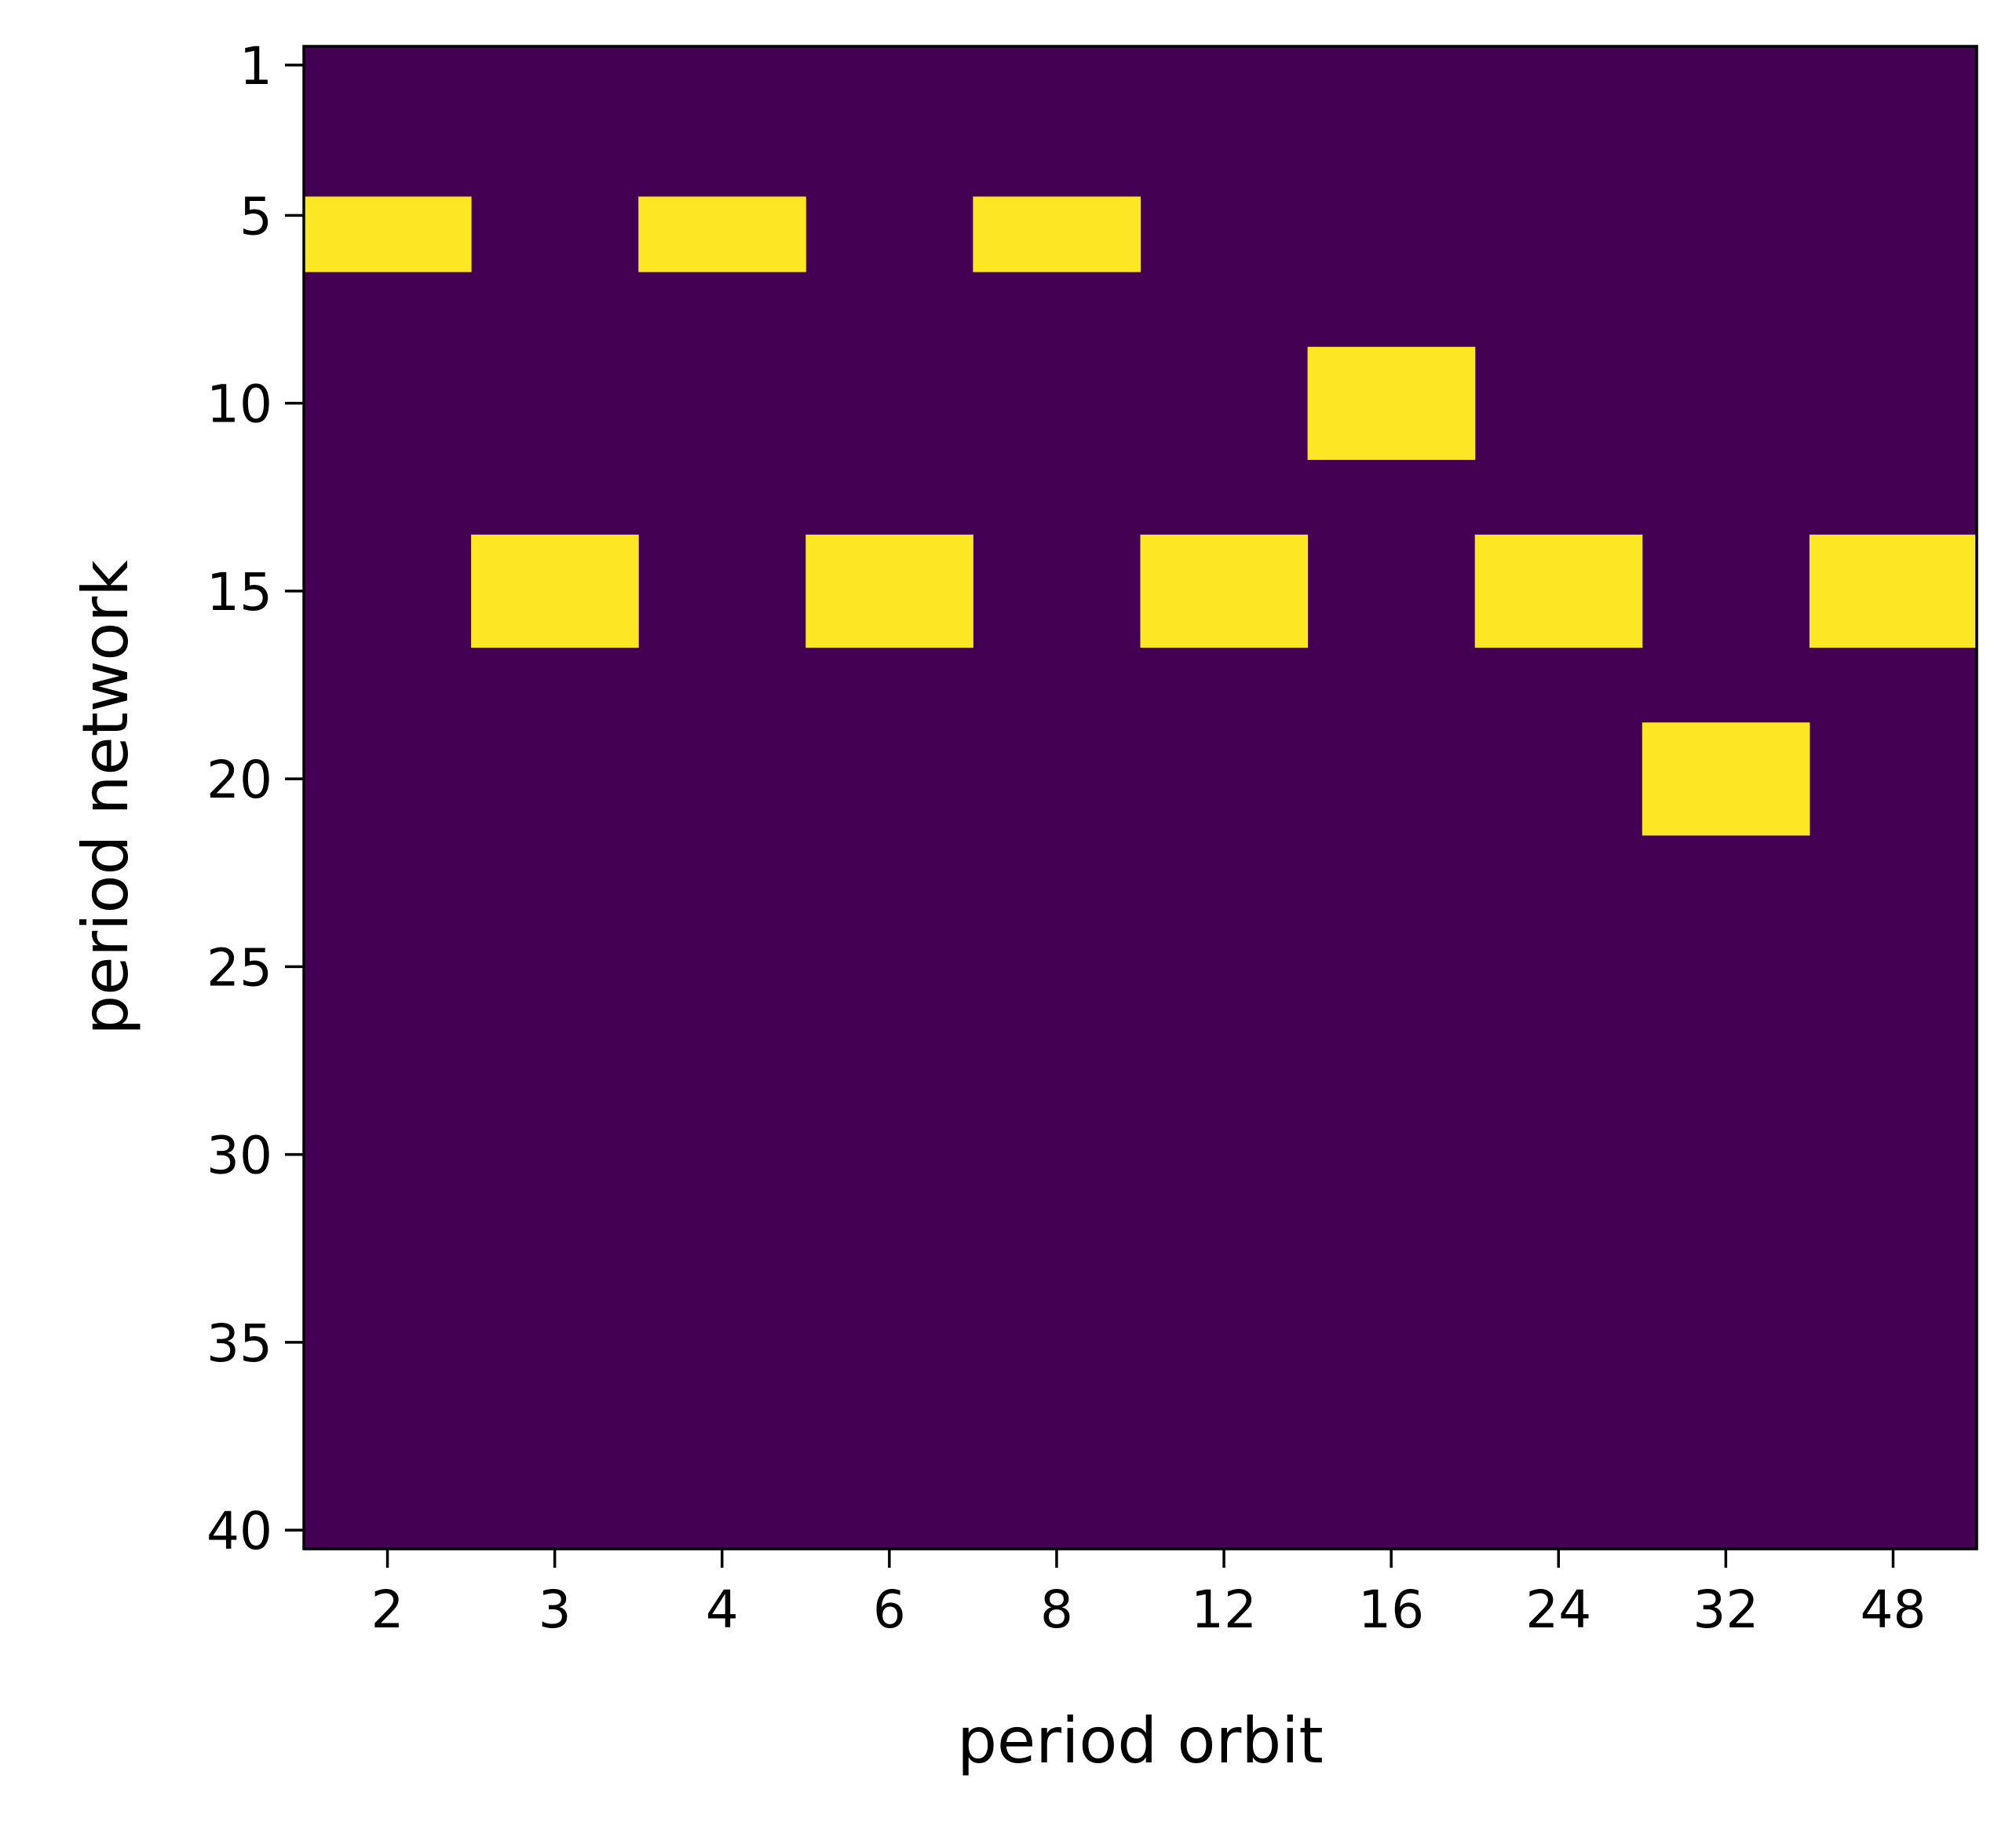 This screenshot has height=1826, width=2016. What do you see at coordinates (105, 797) in the screenshot?
I see `y-axis-label: period network` at bounding box center [105, 797].